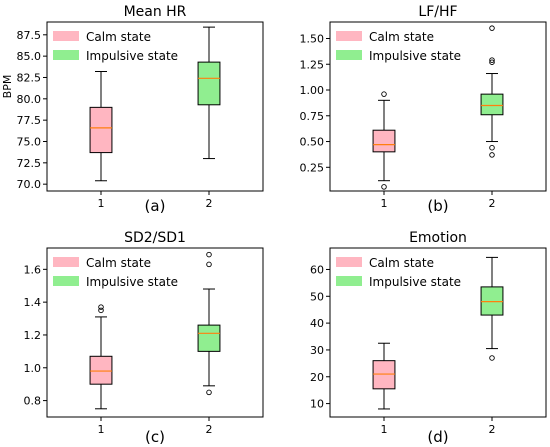 The width and height of the screenshot is (550, 447). Describe the element at coordinates (155, 206) in the screenshot. I see `chart-1-panel-label: (a)` at that location.